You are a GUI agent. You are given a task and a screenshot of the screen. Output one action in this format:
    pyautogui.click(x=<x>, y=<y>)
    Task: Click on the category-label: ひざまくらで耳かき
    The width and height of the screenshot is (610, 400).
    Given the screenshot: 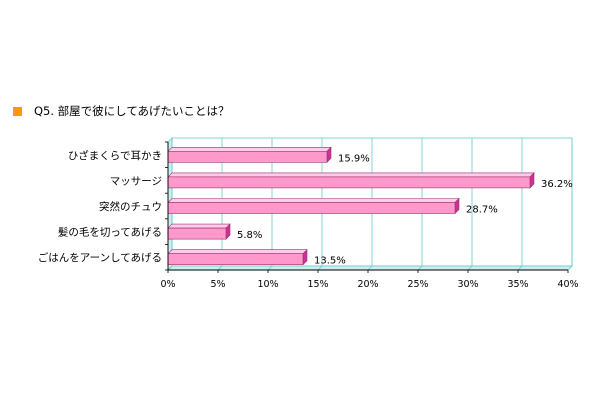 What is the action you would take?
    pyautogui.click(x=115, y=155)
    